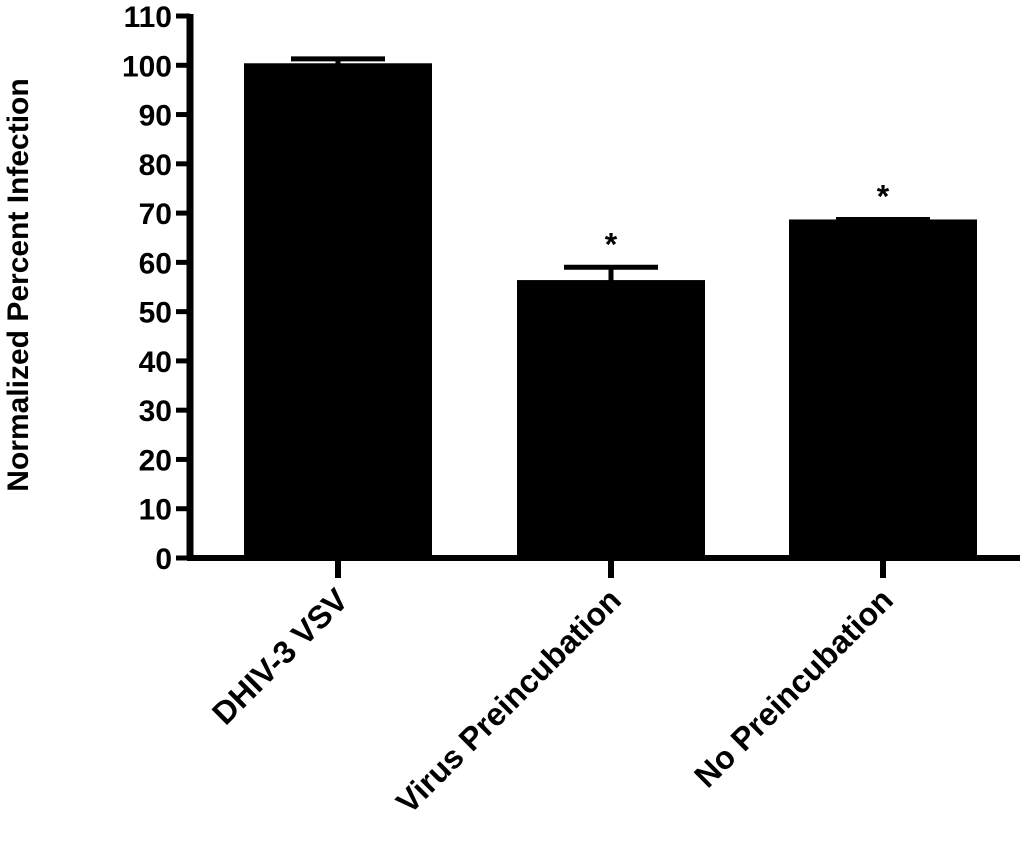 This screenshot has width=1024, height=858. Describe the element at coordinates (155, 165) in the screenshot. I see `y-tick-label: 80` at that location.